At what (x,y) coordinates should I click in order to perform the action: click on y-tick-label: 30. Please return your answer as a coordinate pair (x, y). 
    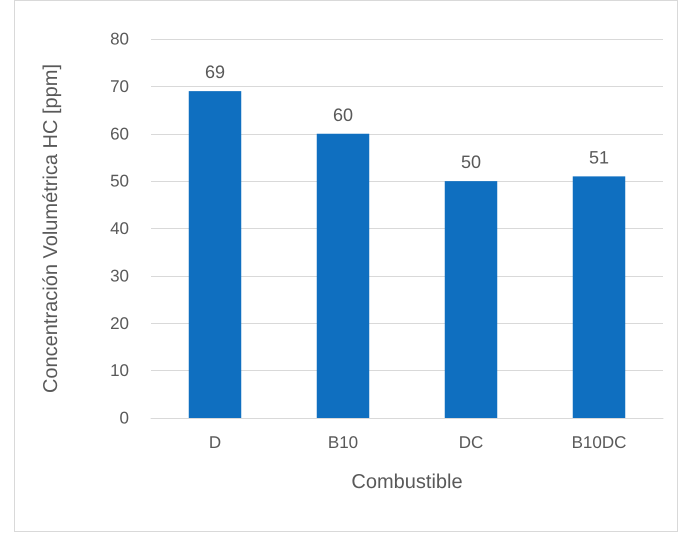
    Looking at the image, I should click on (119, 276).